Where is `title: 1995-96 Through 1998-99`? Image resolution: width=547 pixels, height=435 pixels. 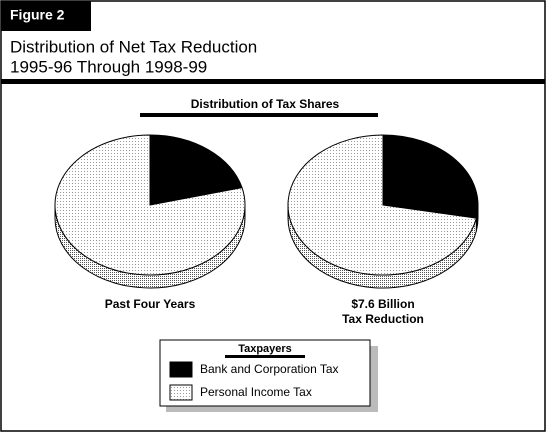
title: 1995-96 Through 1998-99 is located at coordinates (108, 66).